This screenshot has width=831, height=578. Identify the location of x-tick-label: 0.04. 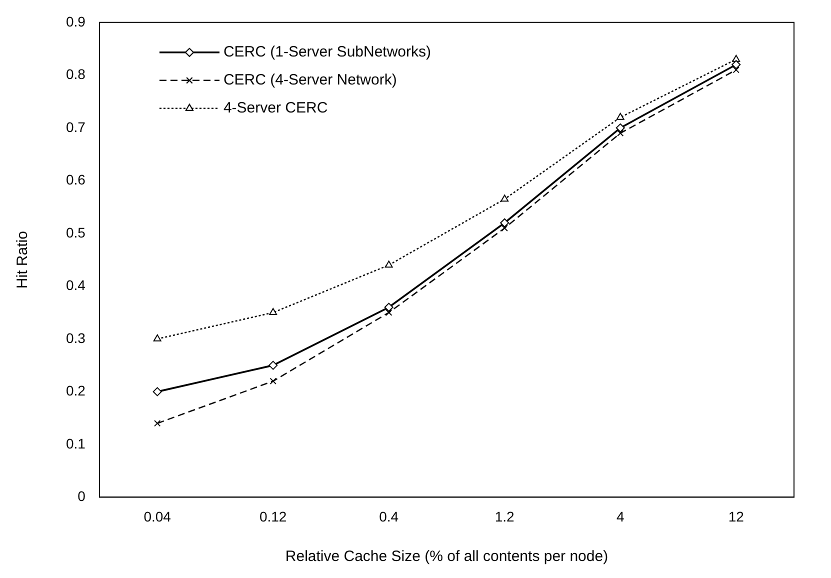
(158, 516).